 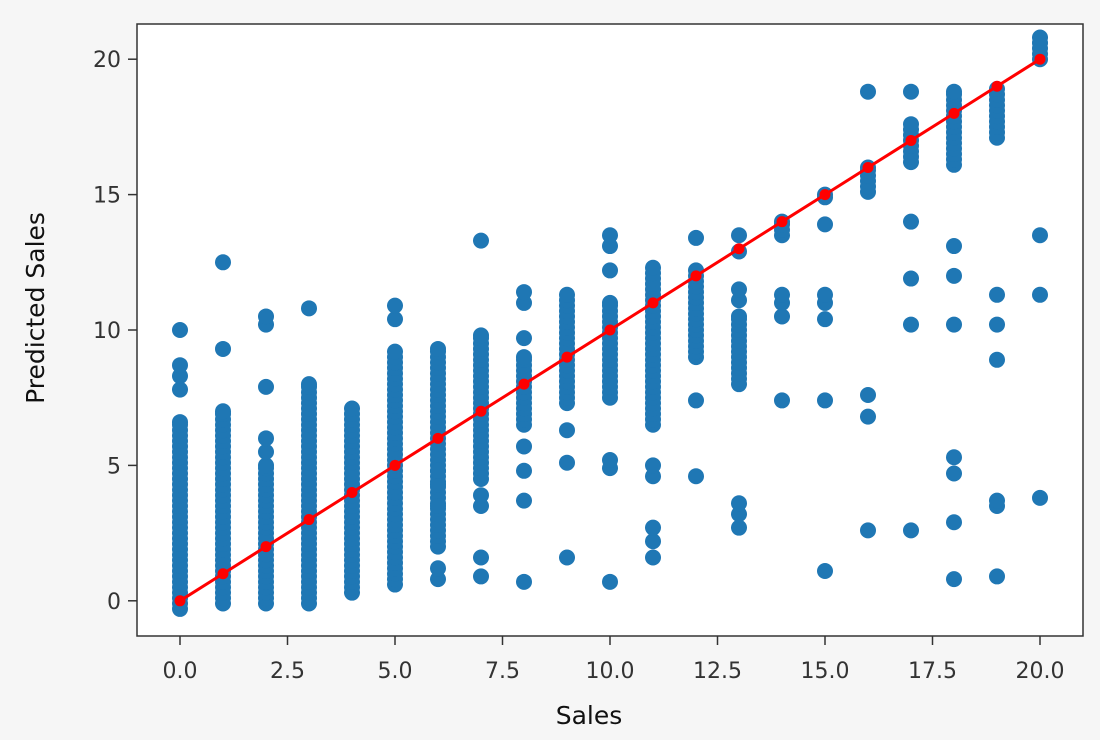 What do you see at coordinates (35, 308) in the screenshot?
I see `y-axis-title: Predicted Sales` at bounding box center [35, 308].